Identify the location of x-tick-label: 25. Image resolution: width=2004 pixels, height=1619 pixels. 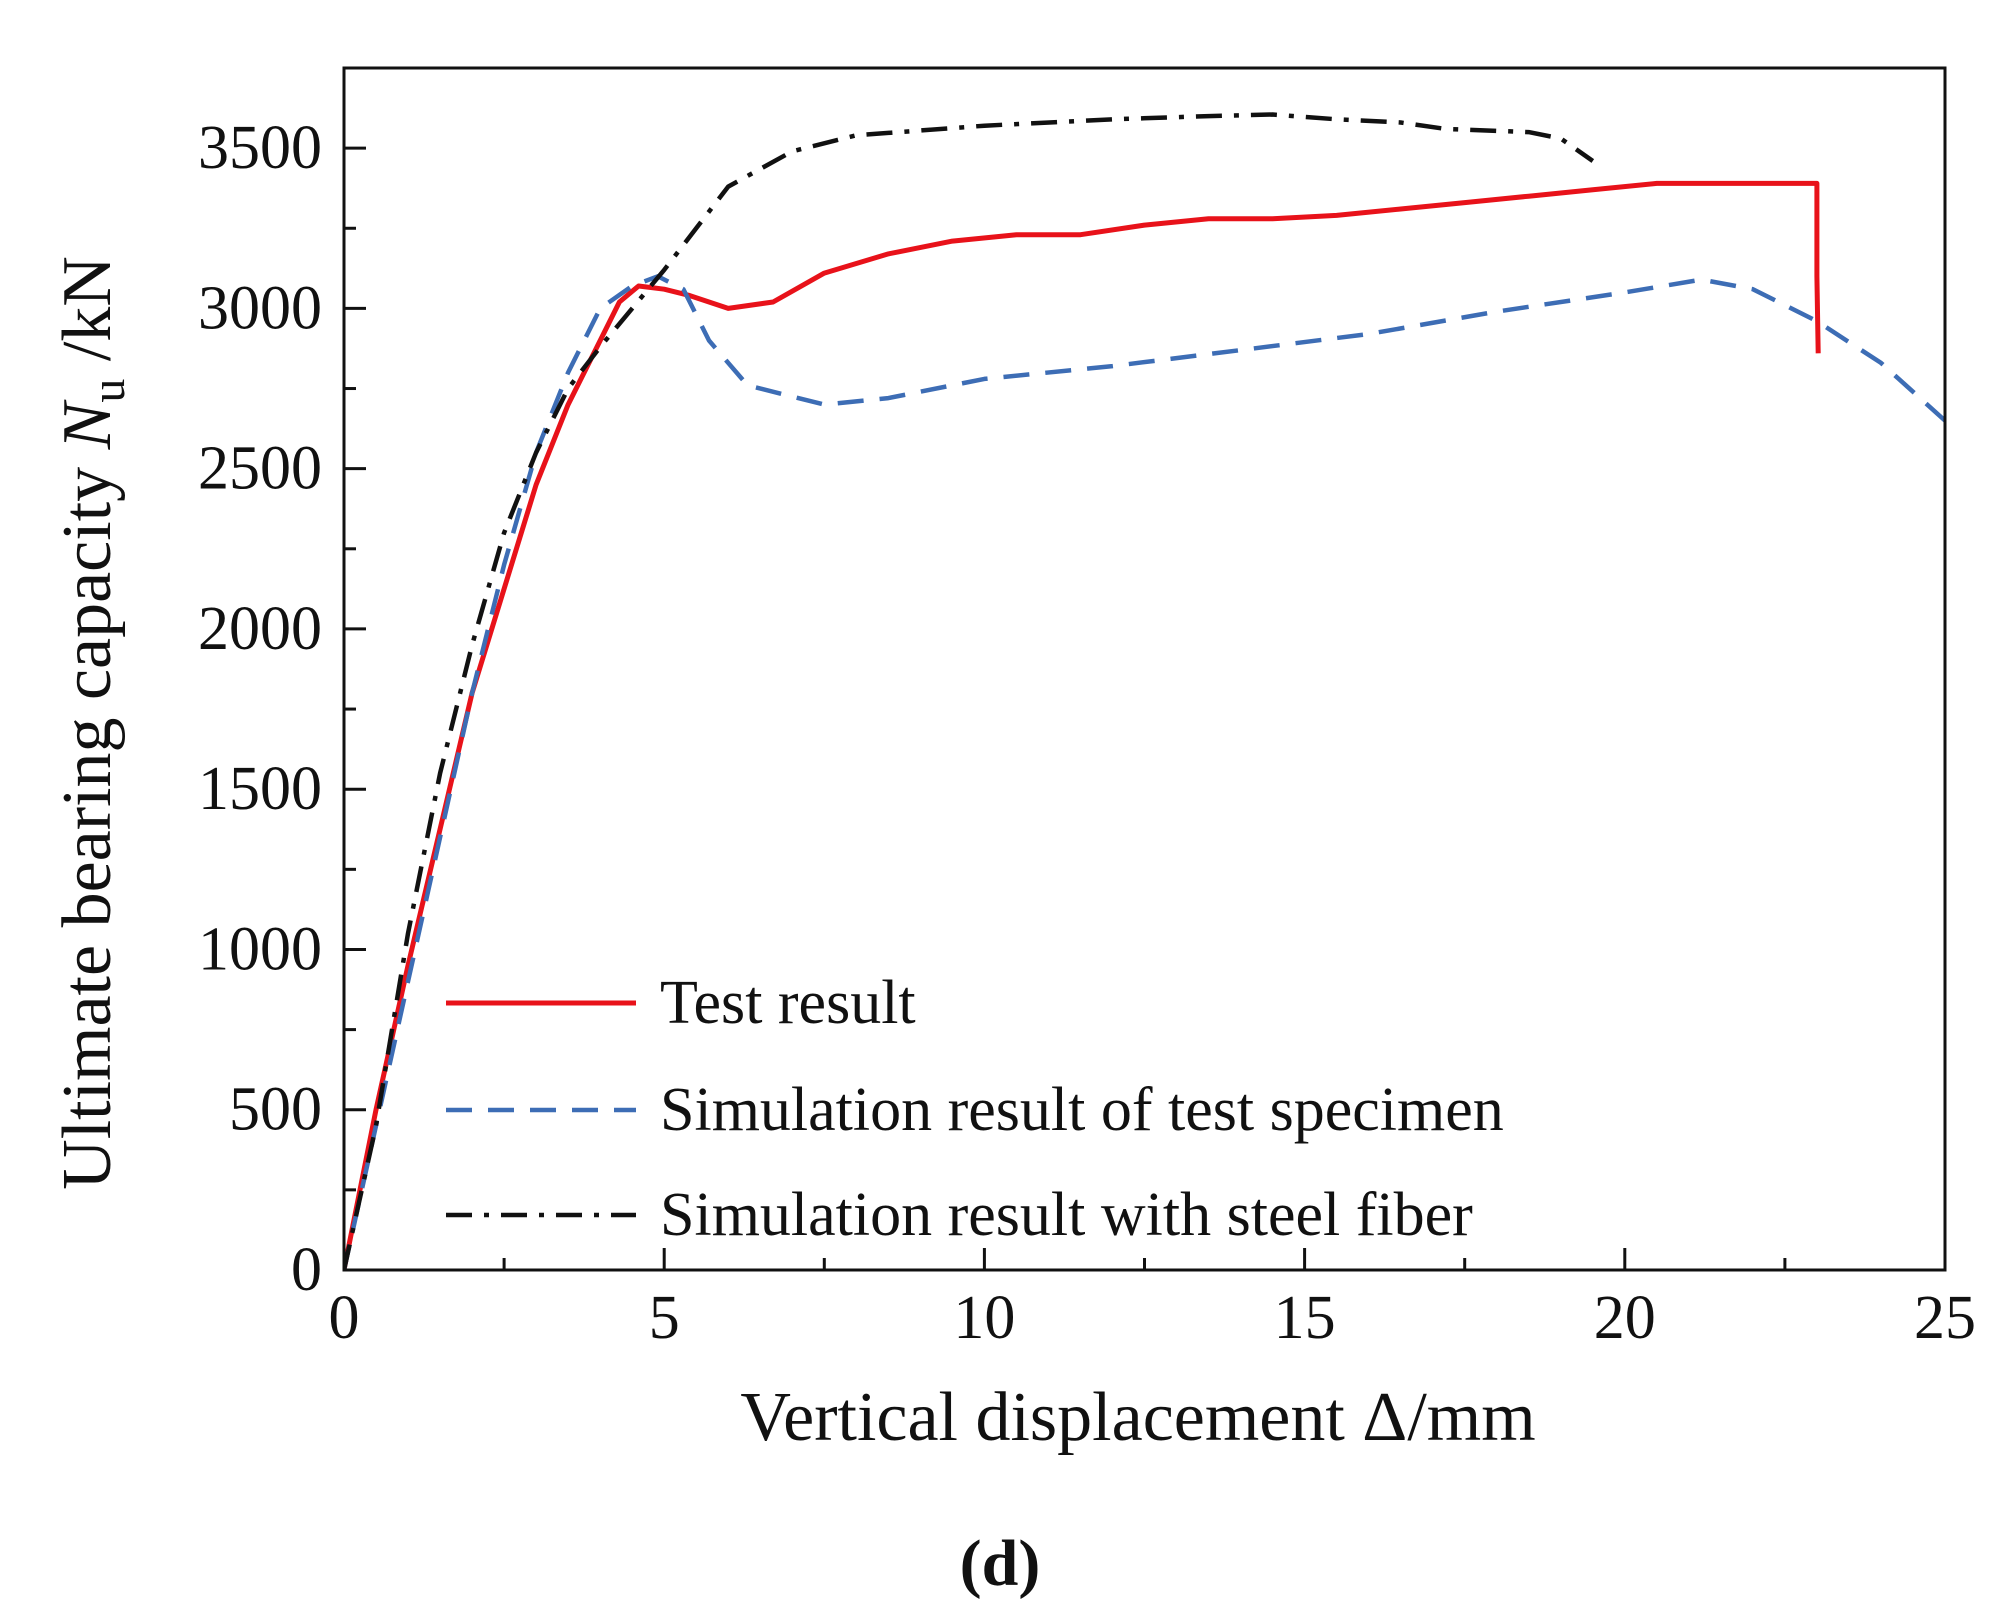
(1945, 1318).